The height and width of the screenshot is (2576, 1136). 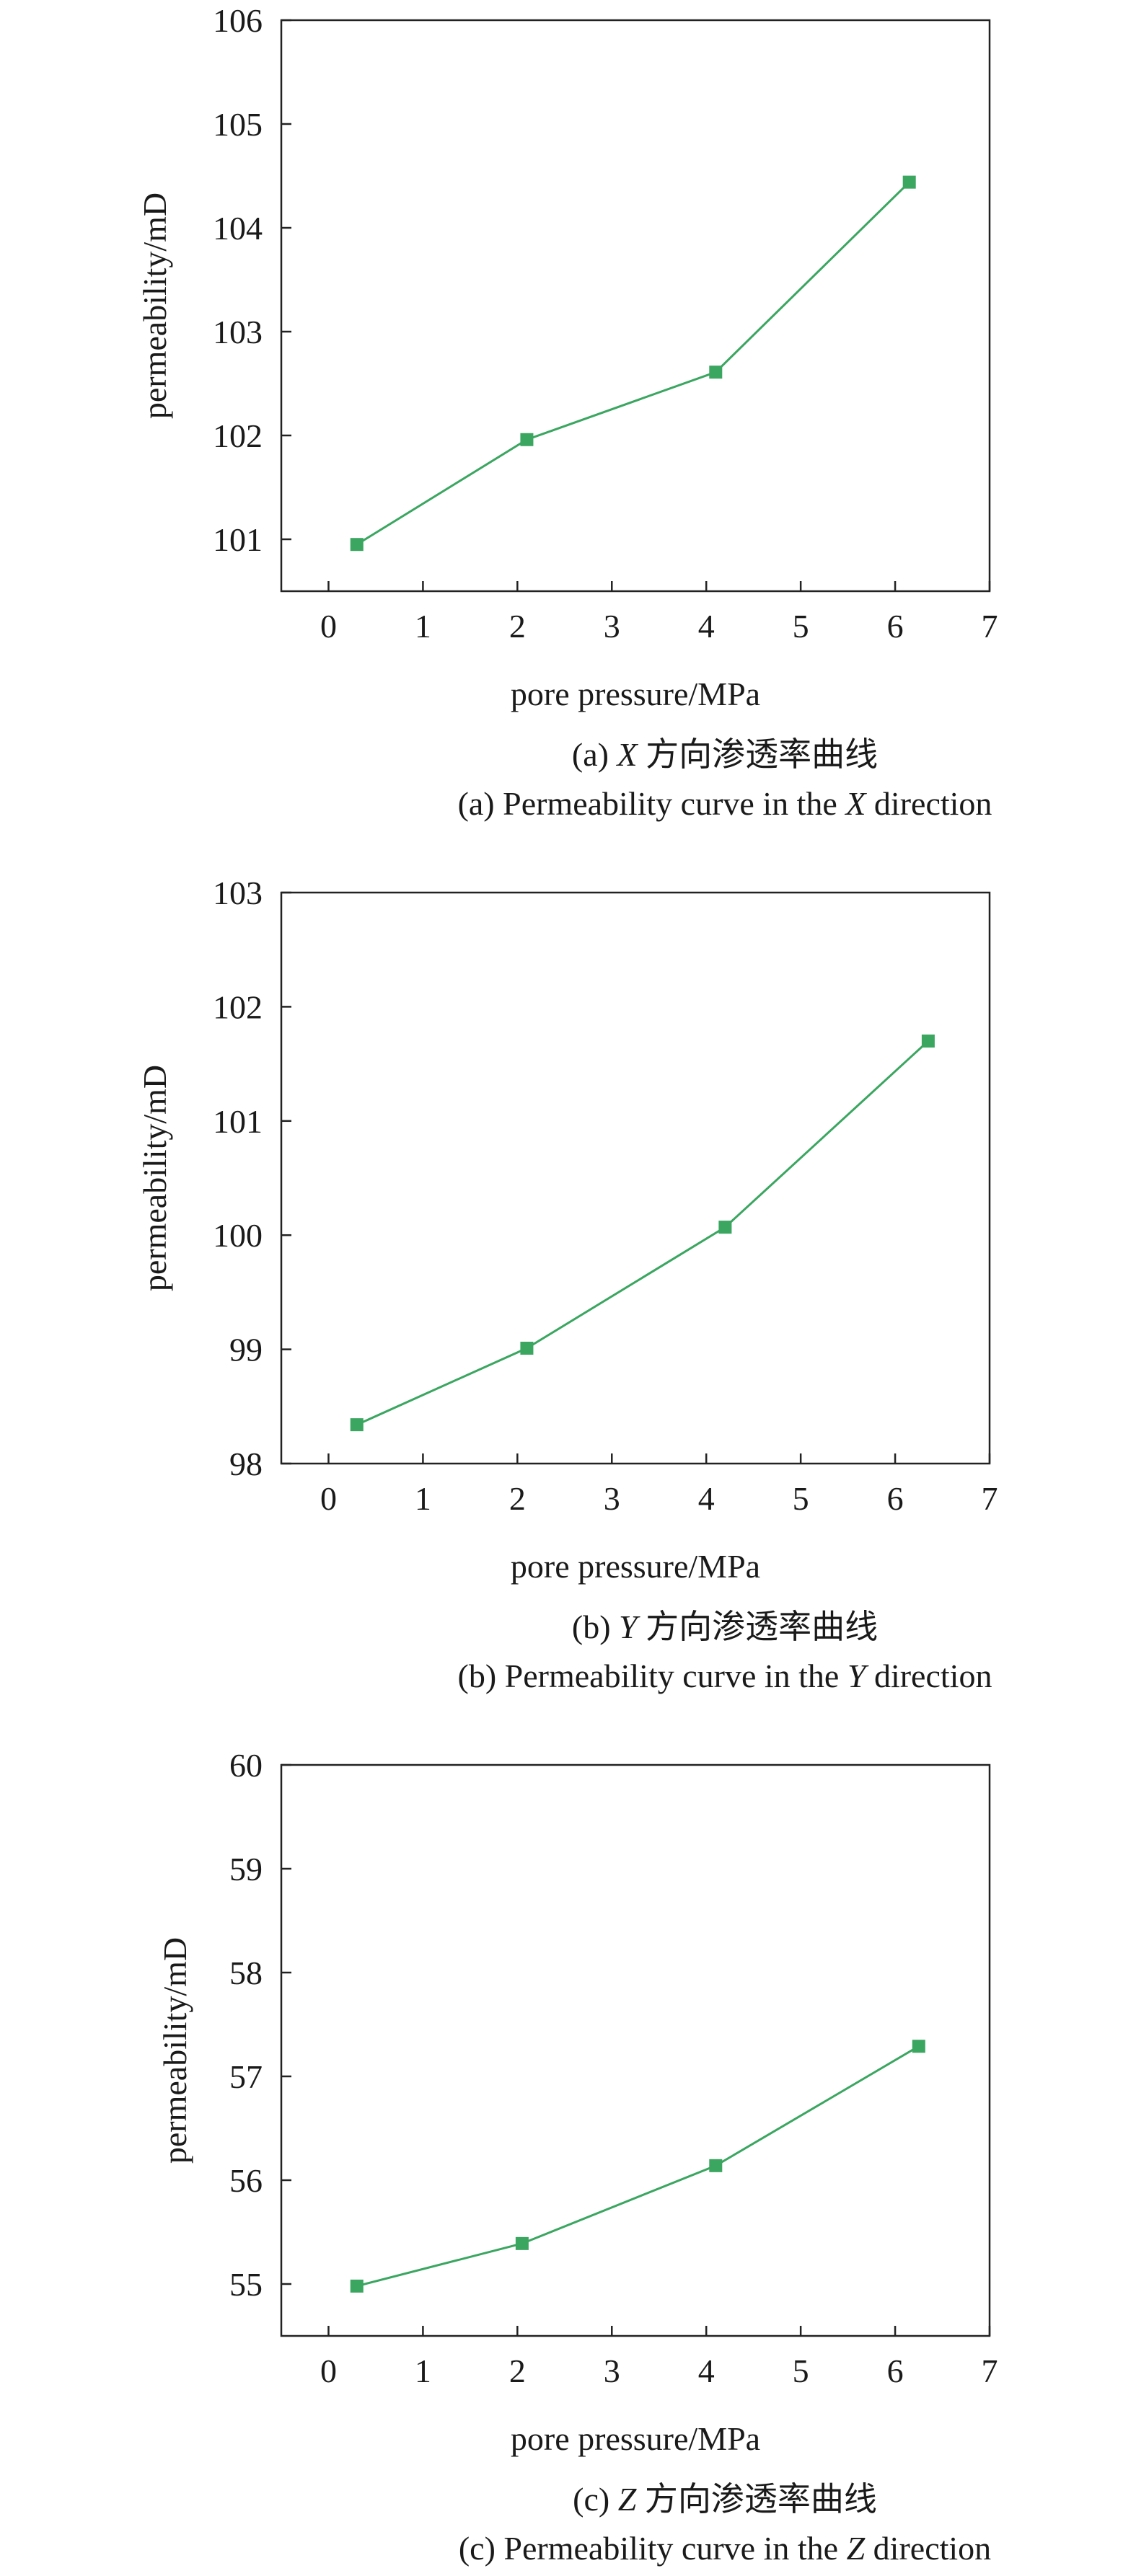 What do you see at coordinates (238, 1235) in the screenshot?
I see `y-tick-label: 100` at bounding box center [238, 1235].